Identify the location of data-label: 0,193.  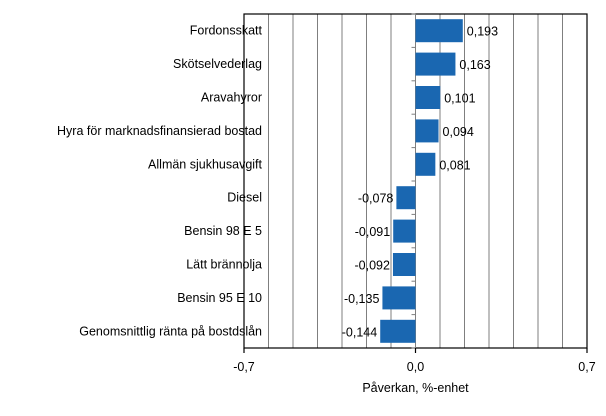
(482, 32).